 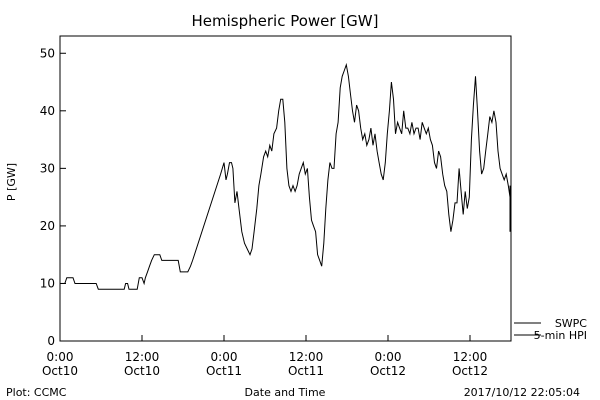 What do you see at coordinates (47, 283) in the screenshot?
I see `y-tick-label: 10` at bounding box center [47, 283].